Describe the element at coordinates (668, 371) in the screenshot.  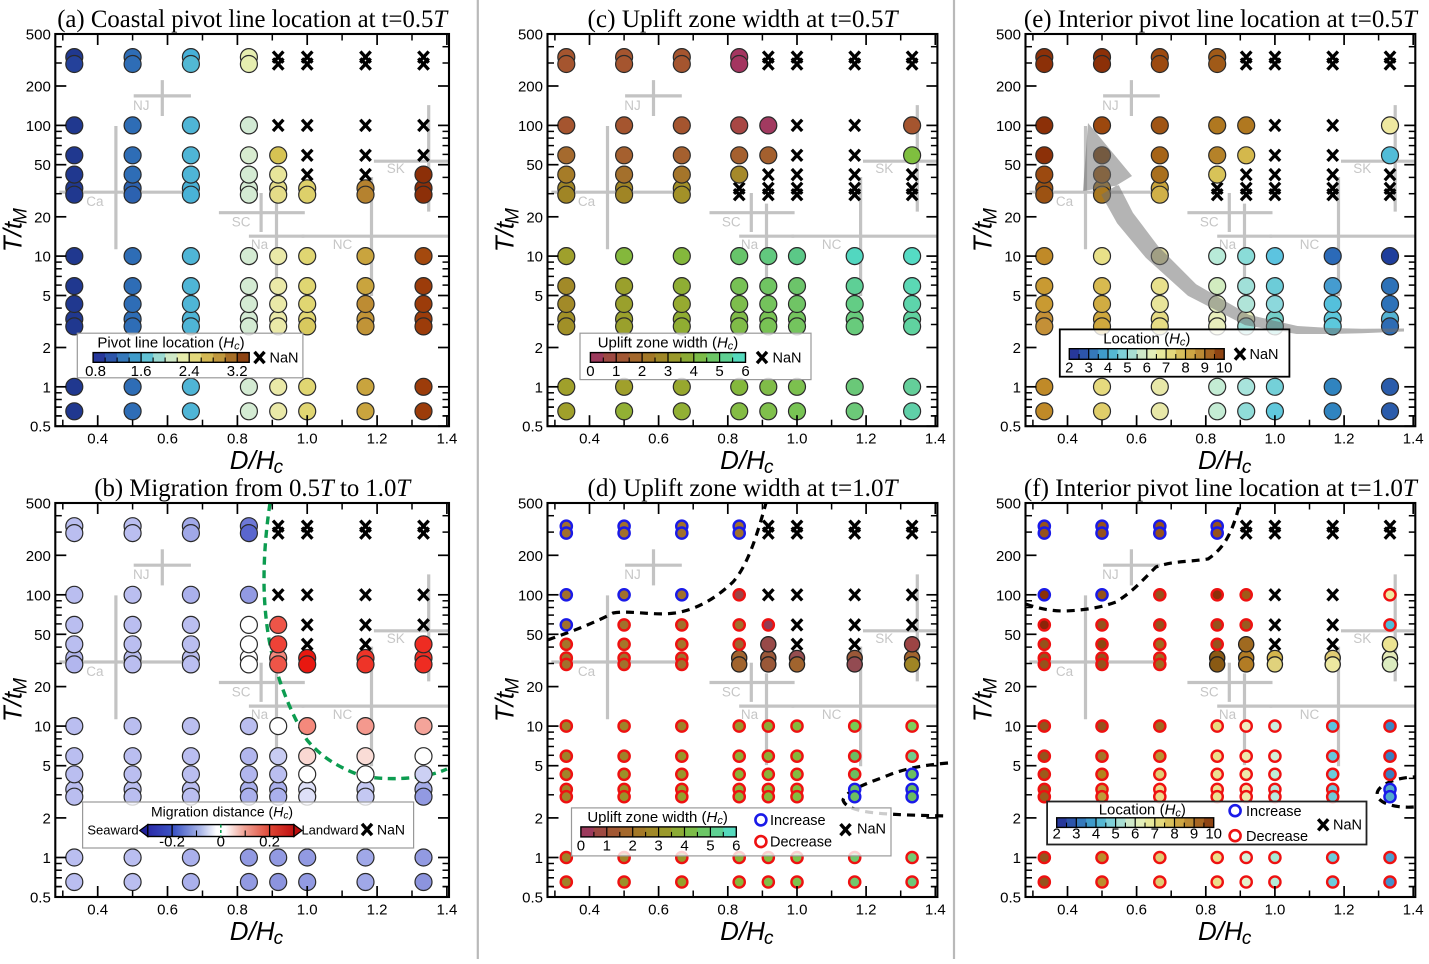
I see `svg-text: 3` at that location.